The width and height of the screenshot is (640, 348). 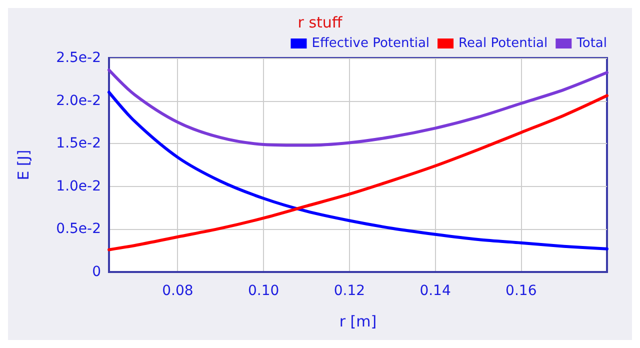 I want to click on x-tick-label: 0.16, so click(x=521, y=291).